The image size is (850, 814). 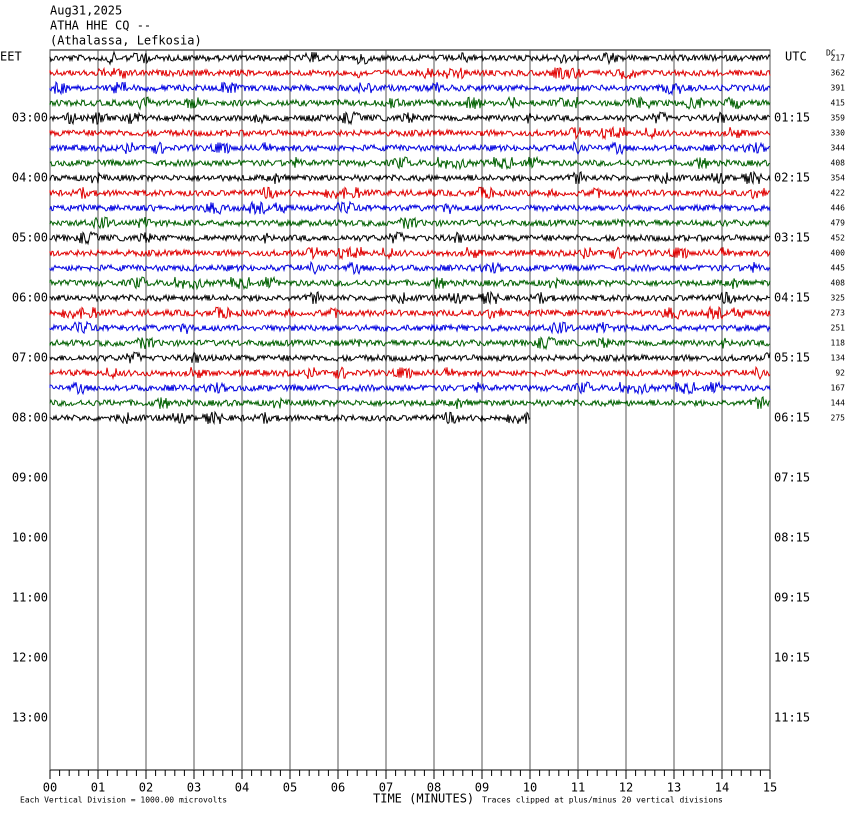 What do you see at coordinates (838, 298) in the screenshot?
I see `dc-offset: 325` at bounding box center [838, 298].